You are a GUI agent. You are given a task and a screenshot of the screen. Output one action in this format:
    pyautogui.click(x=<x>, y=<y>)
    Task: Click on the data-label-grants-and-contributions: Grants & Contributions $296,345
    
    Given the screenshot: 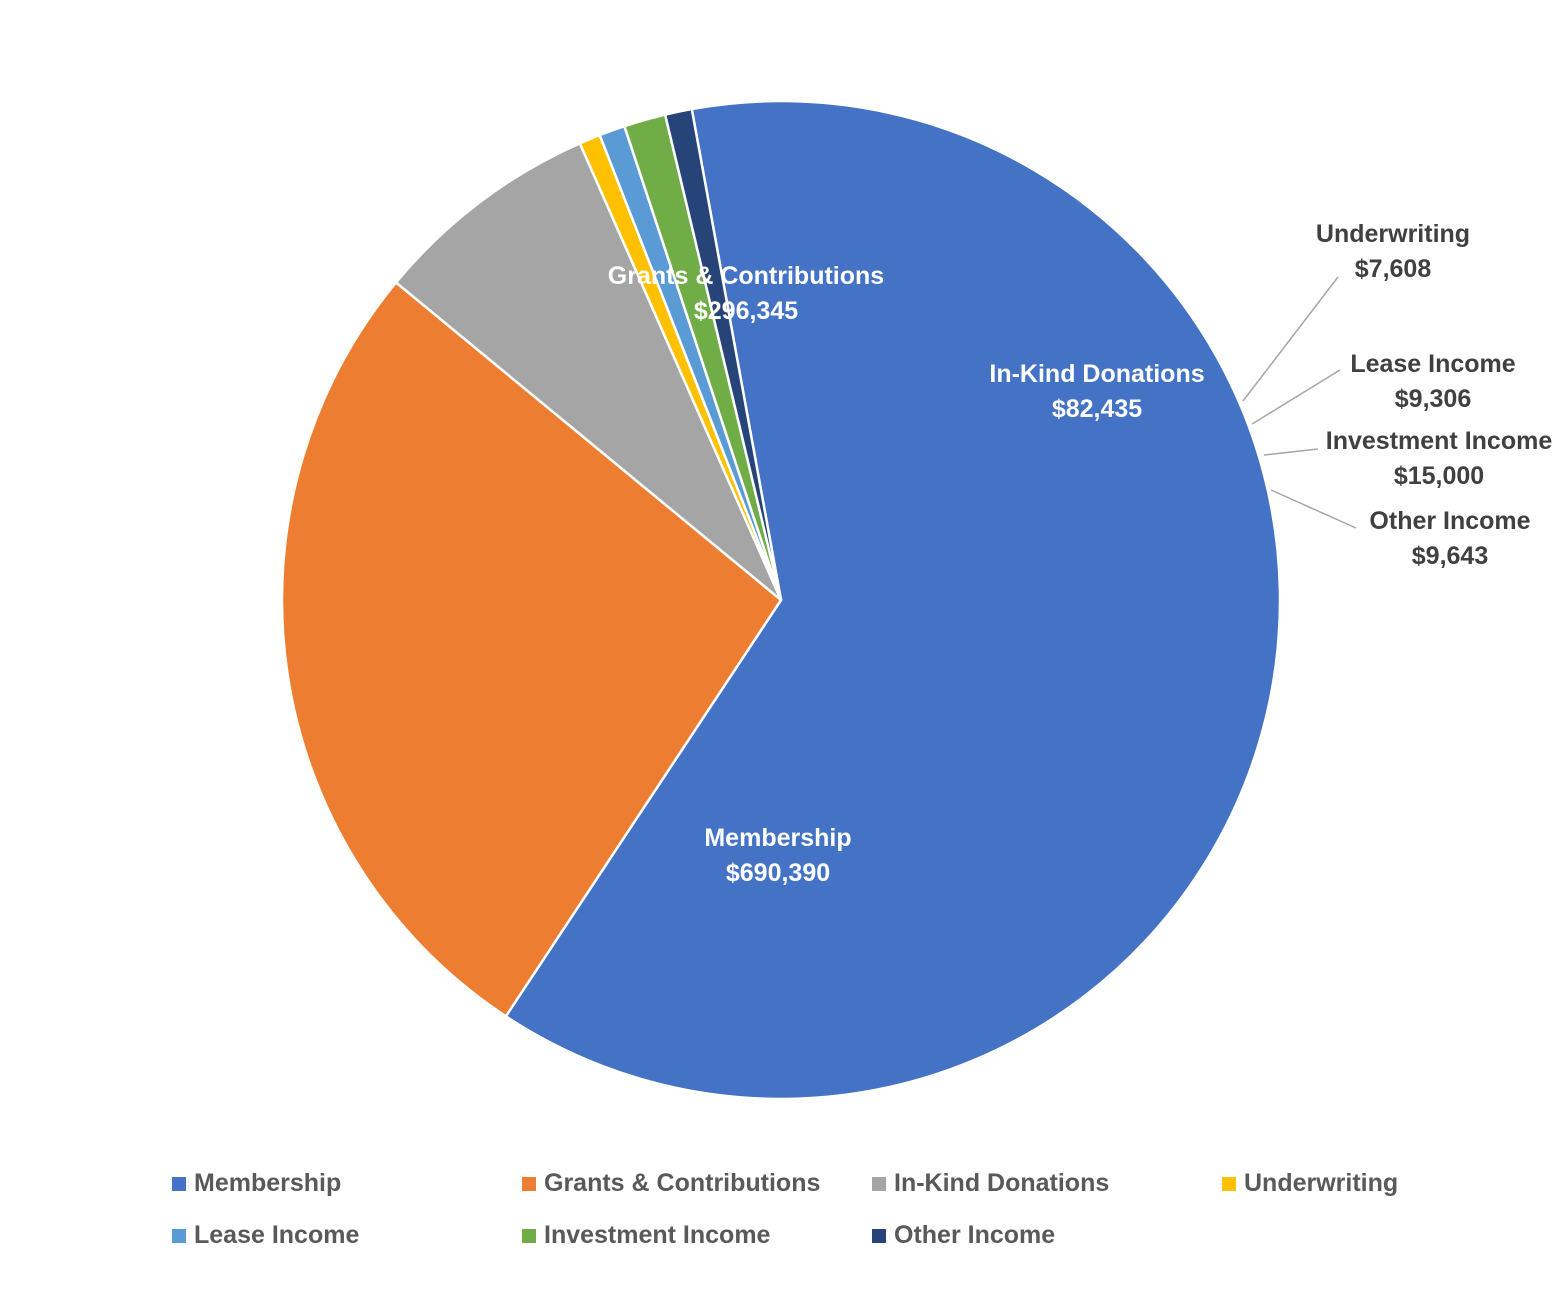 What is the action you would take?
    pyautogui.click(x=746, y=293)
    